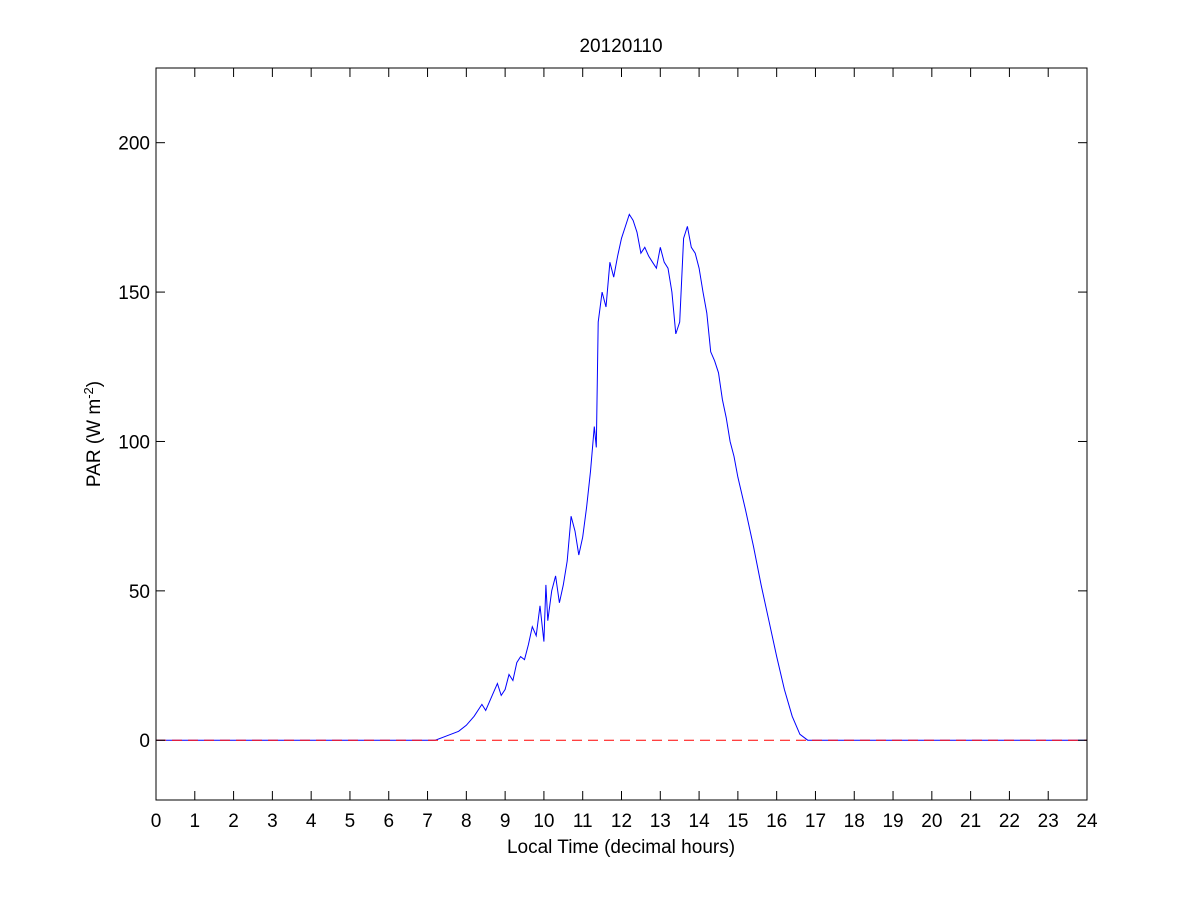 This screenshot has width=1201, height=905. I want to click on x-tick-label: 9, so click(505, 821).